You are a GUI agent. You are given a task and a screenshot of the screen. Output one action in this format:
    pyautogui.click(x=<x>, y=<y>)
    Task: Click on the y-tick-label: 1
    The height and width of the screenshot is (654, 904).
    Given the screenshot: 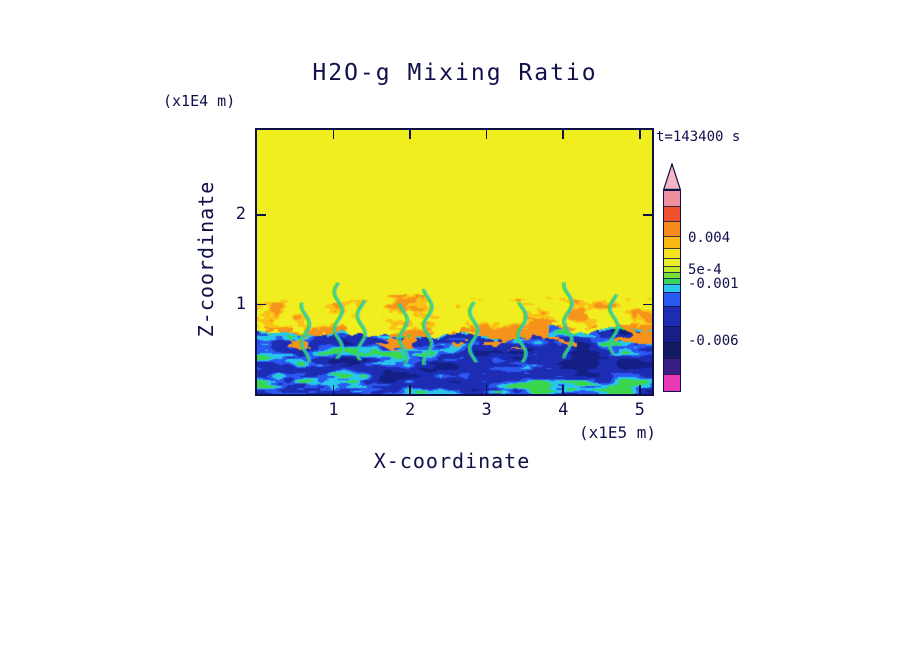 What is the action you would take?
    pyautogui.click(x=240, y=303)
    